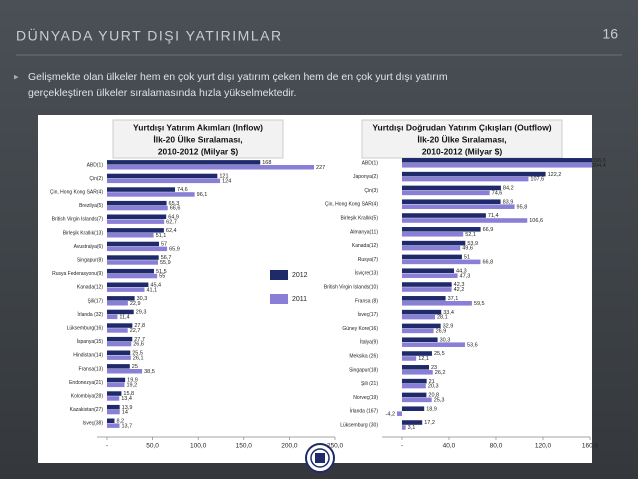  I want to click on data-label: 27,7, so click(139, 340).